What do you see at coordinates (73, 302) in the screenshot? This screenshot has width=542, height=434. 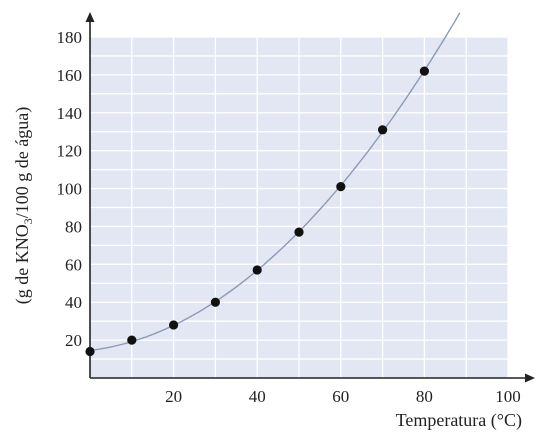 I see `y-tick-label: 40` at bounding box center [73, 302].